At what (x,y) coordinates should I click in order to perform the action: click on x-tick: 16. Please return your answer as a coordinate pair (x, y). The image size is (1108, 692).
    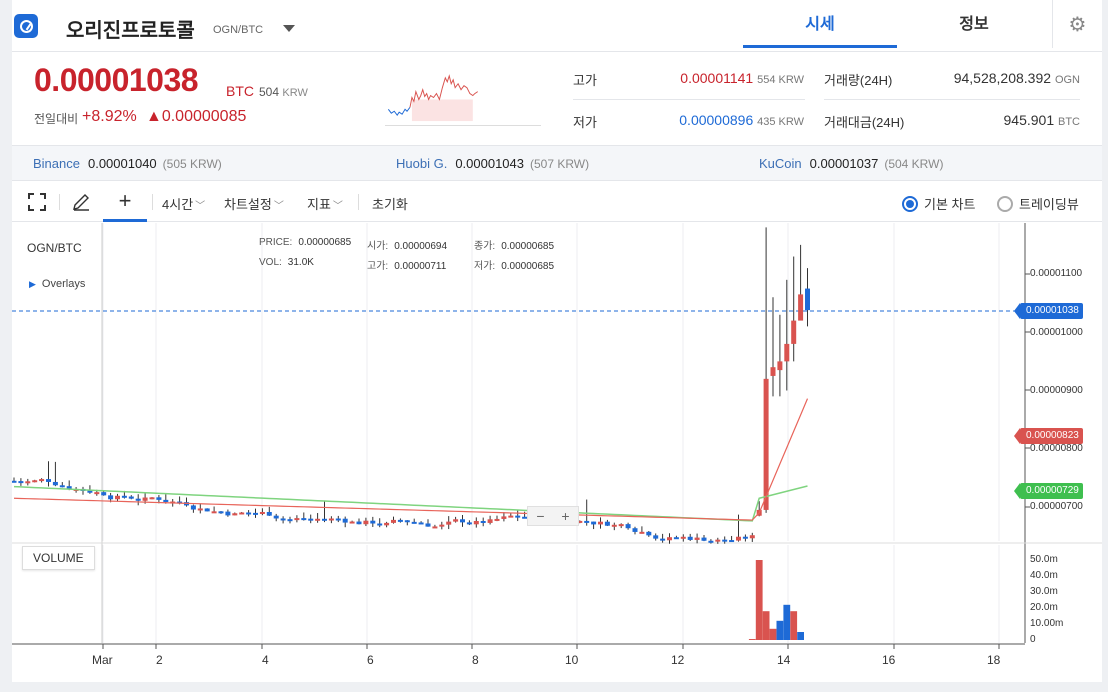
    Looking at the image, I should click on (889, 660).